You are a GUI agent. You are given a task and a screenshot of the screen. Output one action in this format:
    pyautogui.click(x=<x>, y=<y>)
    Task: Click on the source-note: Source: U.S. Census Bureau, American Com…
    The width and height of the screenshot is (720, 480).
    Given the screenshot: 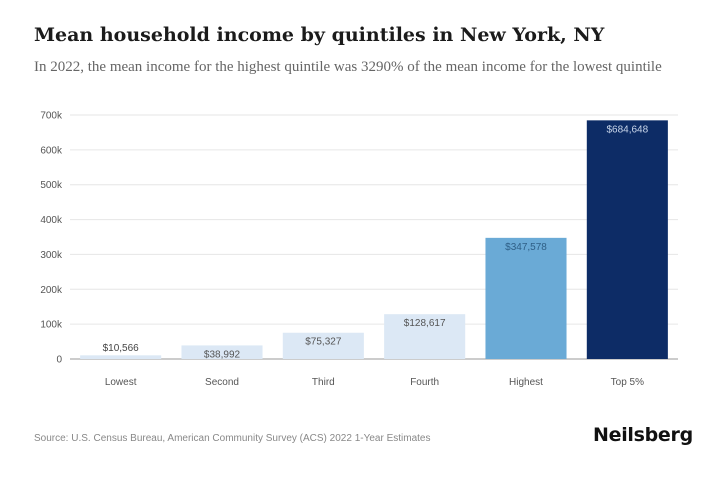 What is the action you would take?
    pyautogui.click(x=232, y=438)
    